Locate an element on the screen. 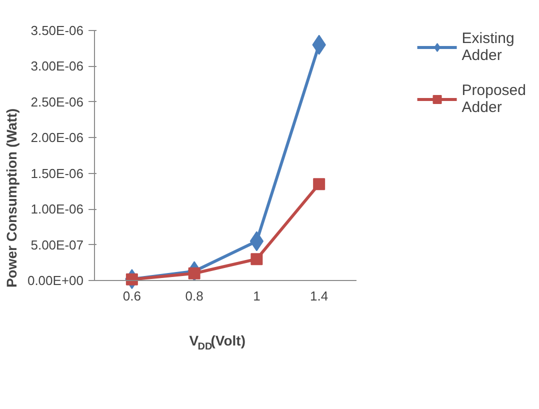 Image resolution: width=539 pixels, height=409 pixels. x-tick-label: 1 is located at coordinates (256, 296).